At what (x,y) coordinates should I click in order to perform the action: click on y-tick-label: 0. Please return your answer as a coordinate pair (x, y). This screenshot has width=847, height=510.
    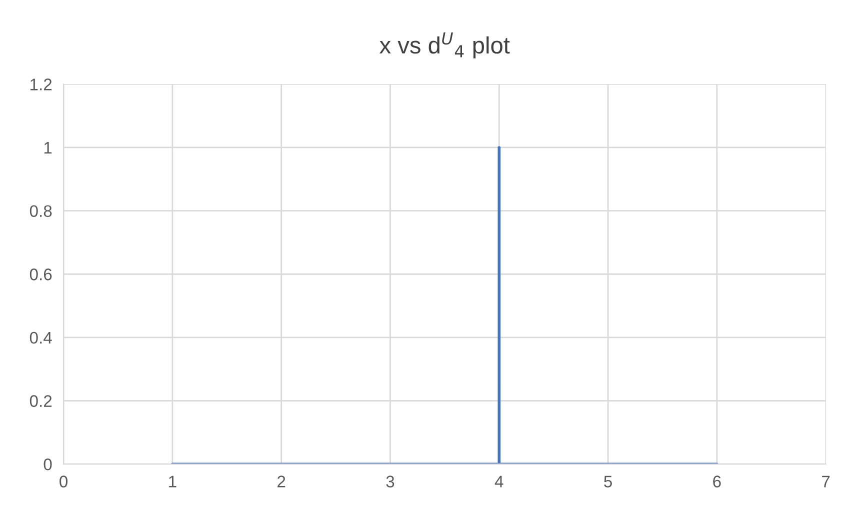
    Looking at the image, I should click on (48, 464).